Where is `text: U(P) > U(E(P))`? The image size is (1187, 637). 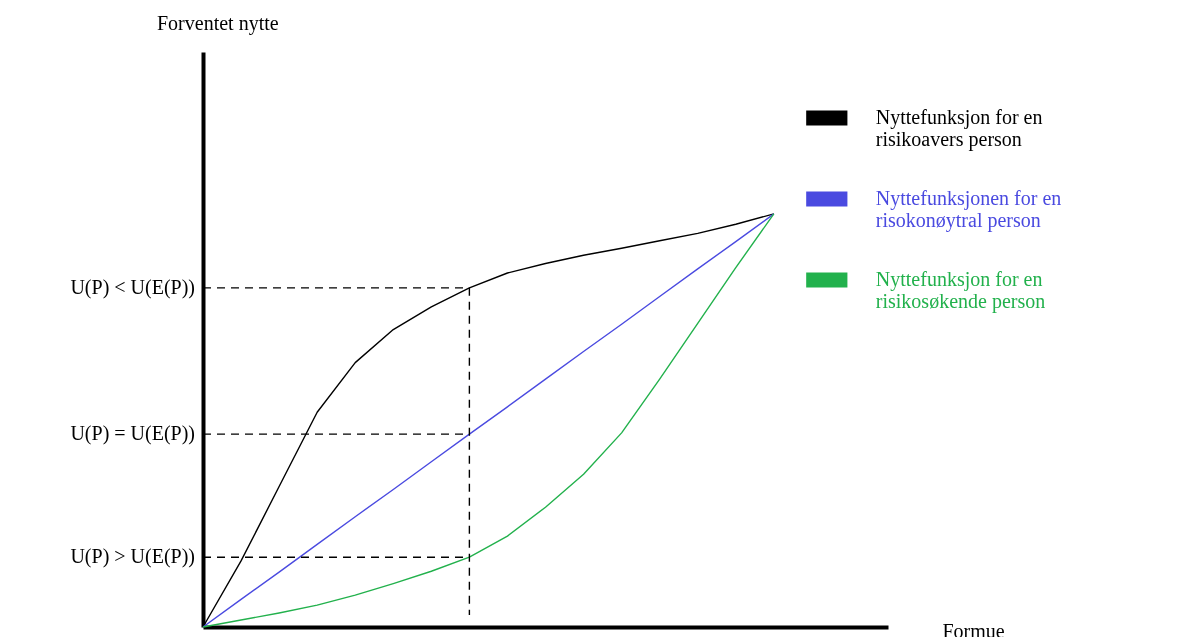
text: U(P) > U(E(P)) is located at coordinates (132, 557).